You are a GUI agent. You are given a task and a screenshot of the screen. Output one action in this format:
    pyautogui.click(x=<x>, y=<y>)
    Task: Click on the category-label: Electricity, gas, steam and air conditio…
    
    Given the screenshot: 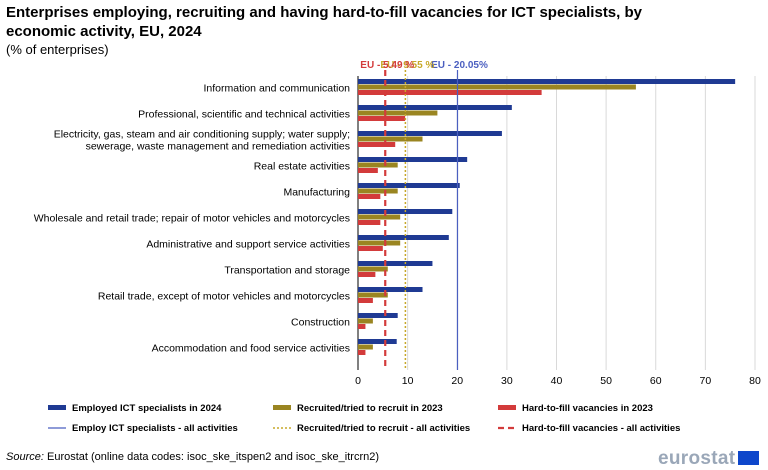 What is the action you would take?
    pyautogui.click(x=202, y=140)
    